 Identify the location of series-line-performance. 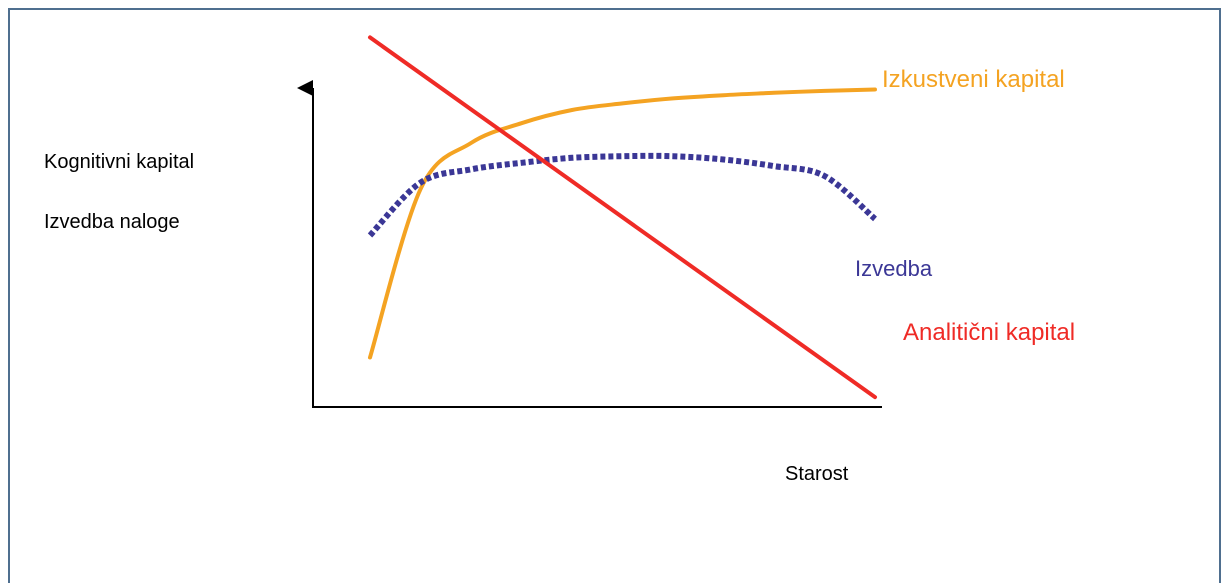
(622, 195).